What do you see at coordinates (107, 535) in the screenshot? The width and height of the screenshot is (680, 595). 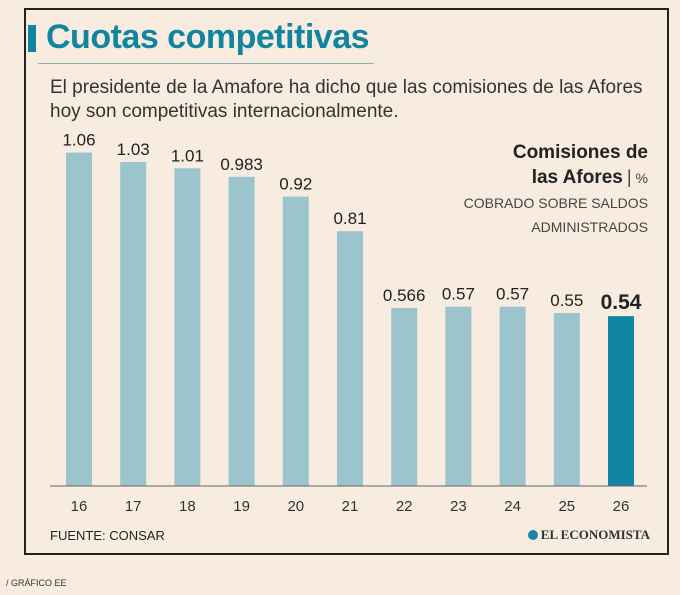 I see `source-note: FUENTE: CONSAR` at bounding box center [107, 535].